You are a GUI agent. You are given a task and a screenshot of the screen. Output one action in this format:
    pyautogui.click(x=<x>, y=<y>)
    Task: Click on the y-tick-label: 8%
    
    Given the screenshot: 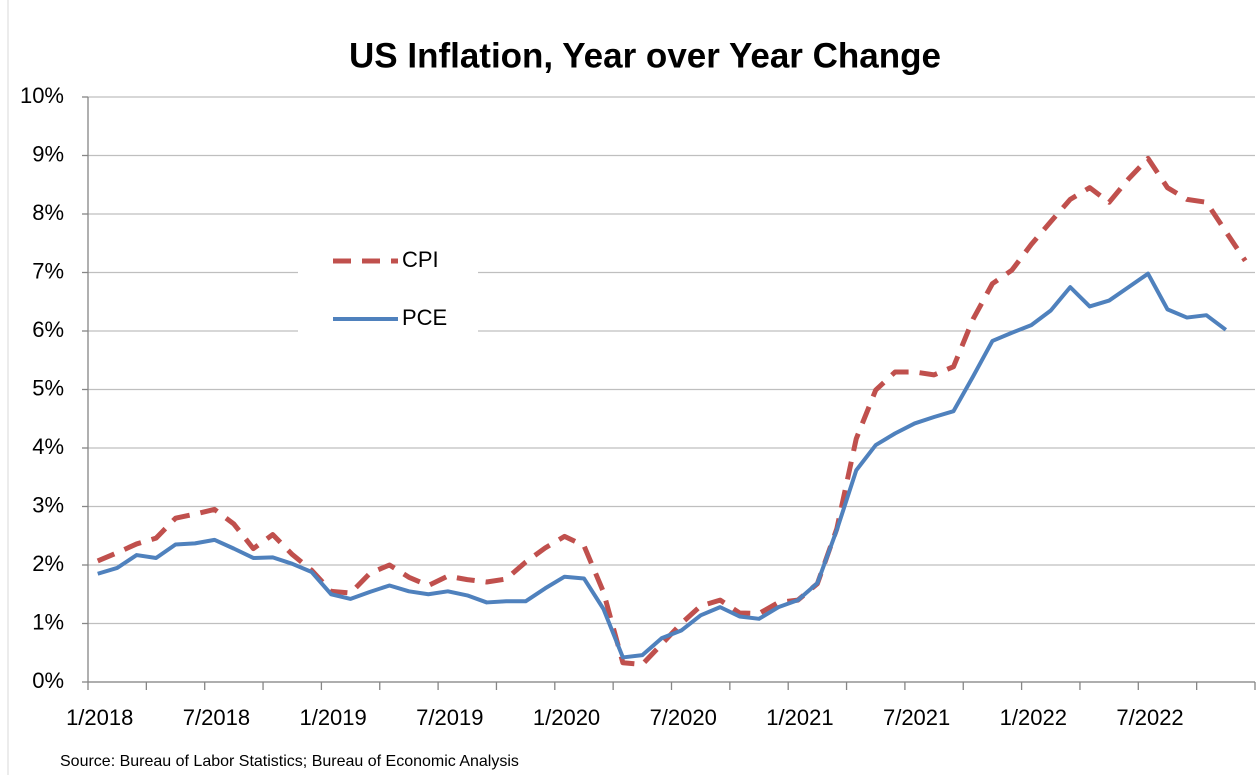 What is the action you would take?
    pyautogui.click(x=48, y=212)
    